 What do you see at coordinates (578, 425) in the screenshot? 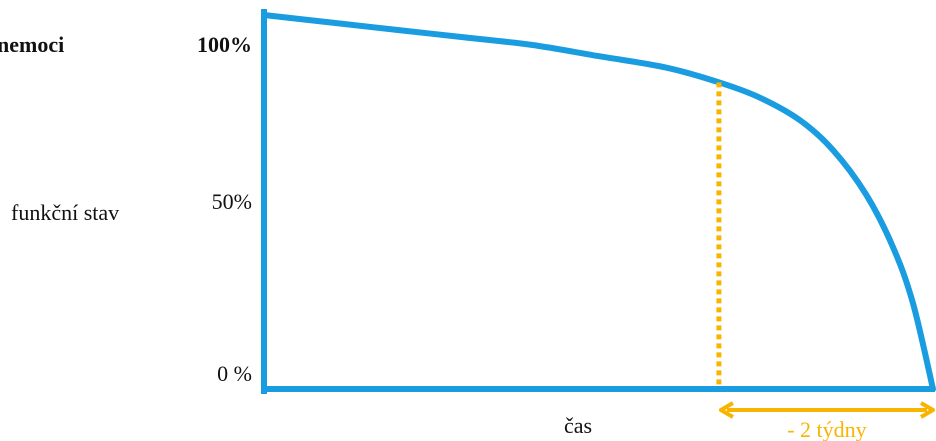
I see `x-axis-label: čas` at bounding box center [578, 425].